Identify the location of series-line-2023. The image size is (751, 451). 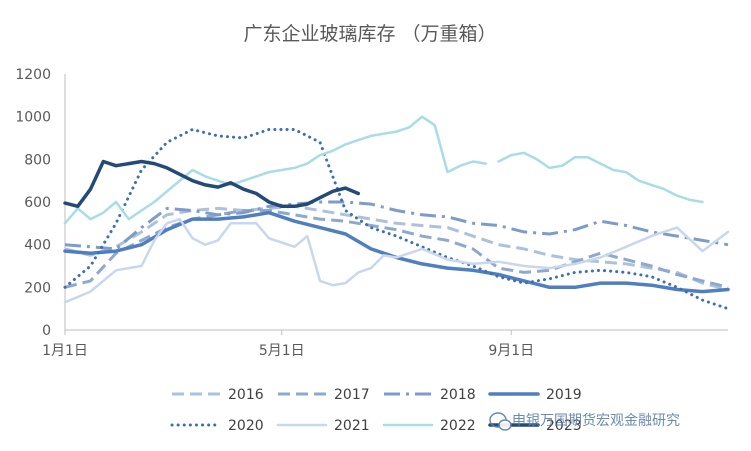
(212, 184).